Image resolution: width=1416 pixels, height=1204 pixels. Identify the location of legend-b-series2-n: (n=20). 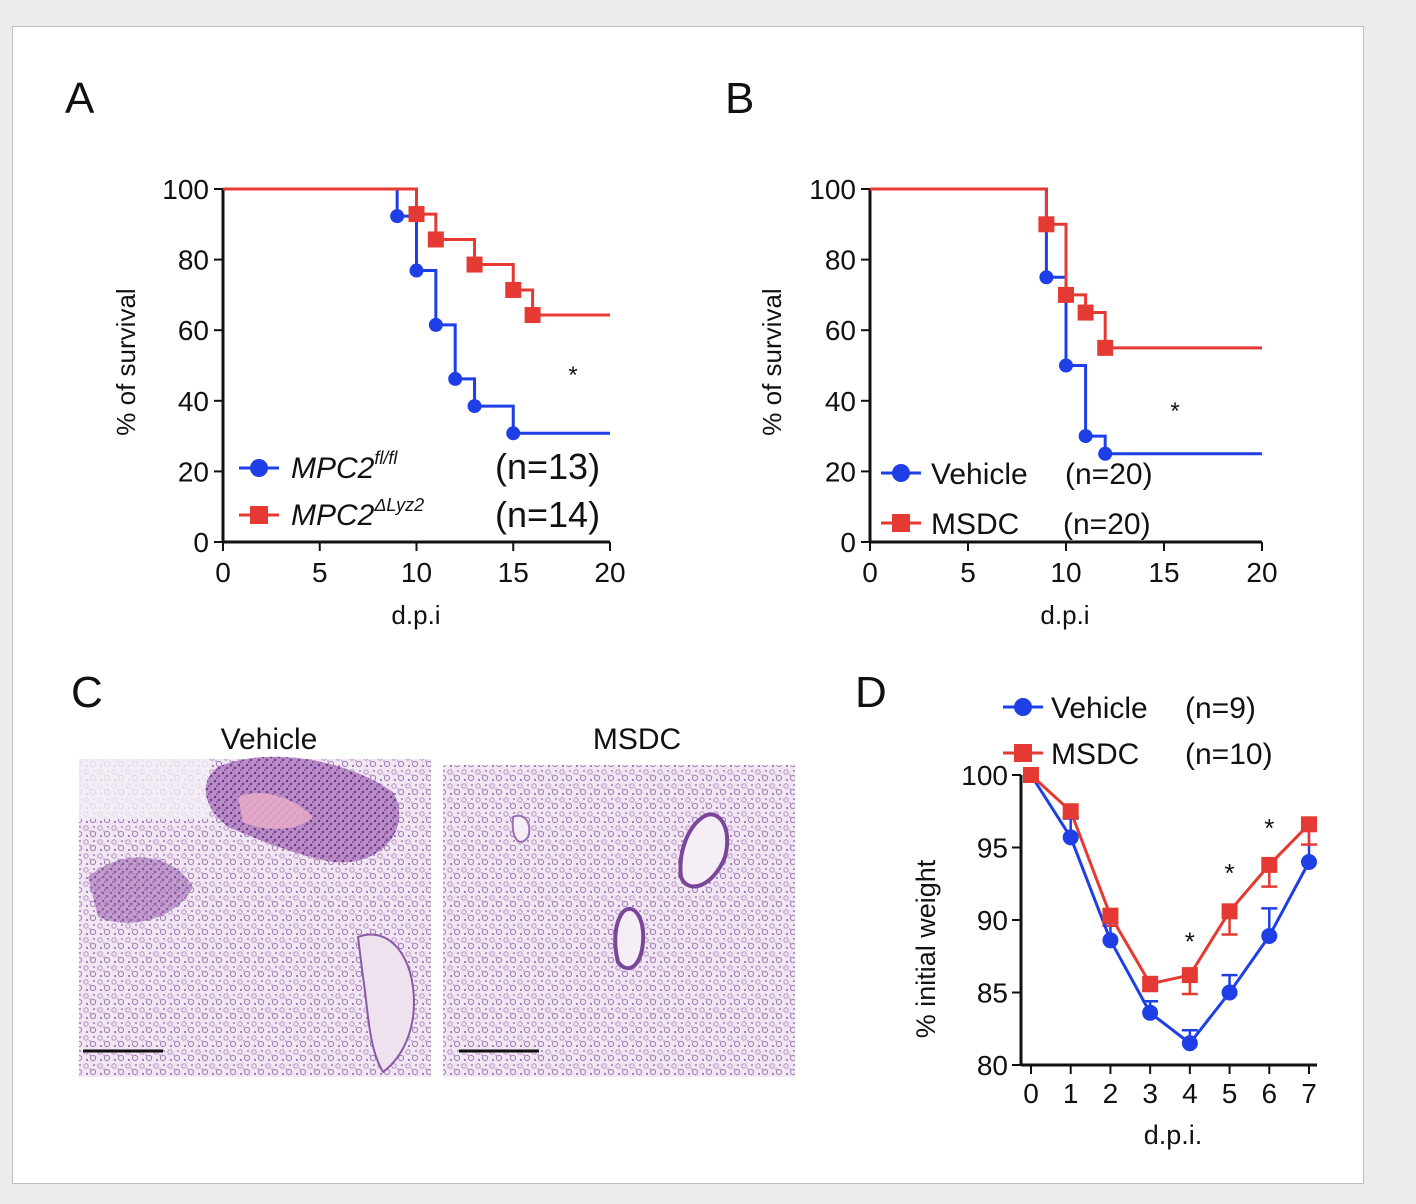
(1107, 524).